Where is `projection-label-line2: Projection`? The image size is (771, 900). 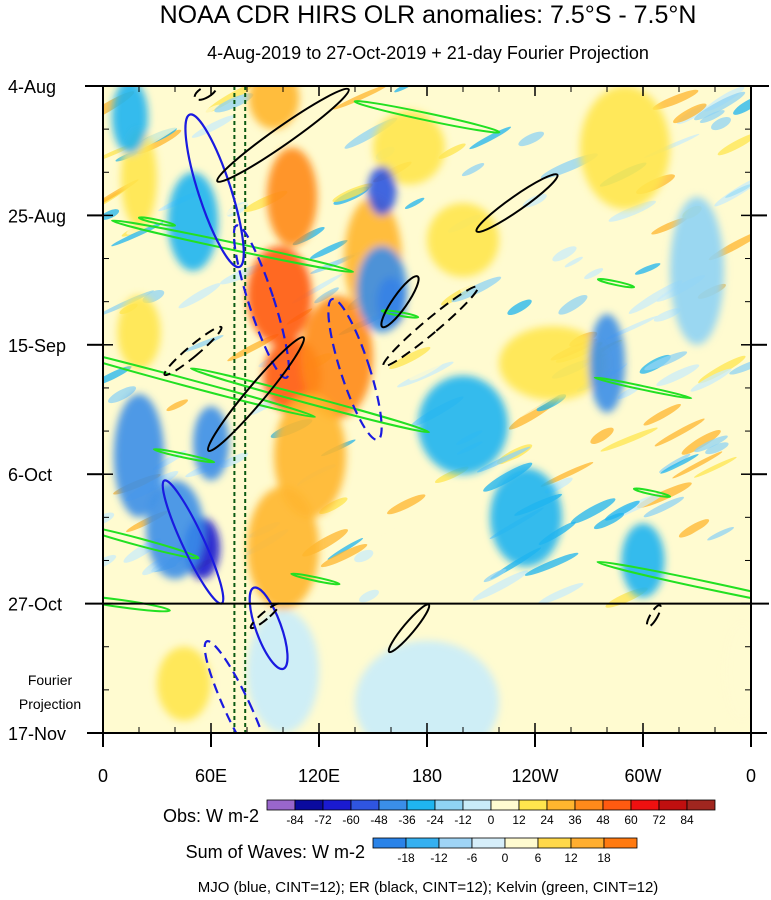 projection-label-line2: Projection is located at coordinates (50, 704).